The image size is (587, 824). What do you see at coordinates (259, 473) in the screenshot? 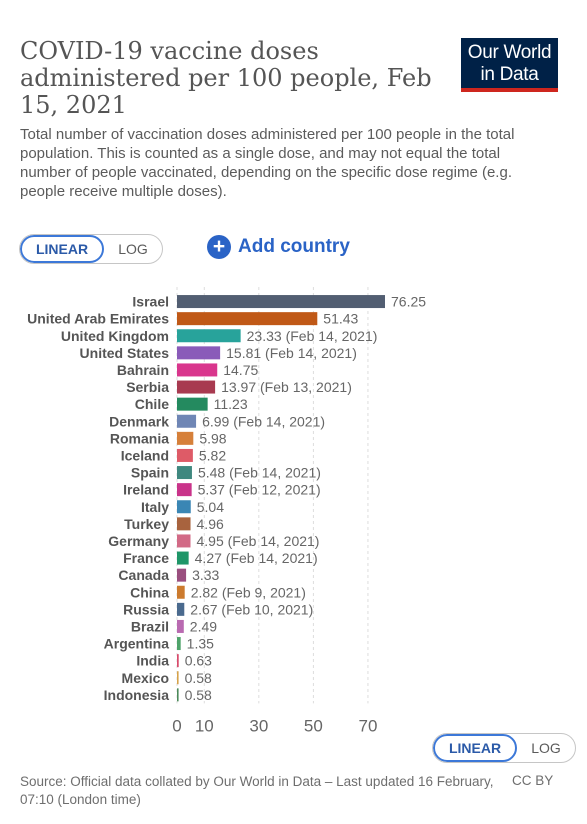
I see `value-label: 5.48 (Feb 14, 2021)` at bounding box center [259, 473].